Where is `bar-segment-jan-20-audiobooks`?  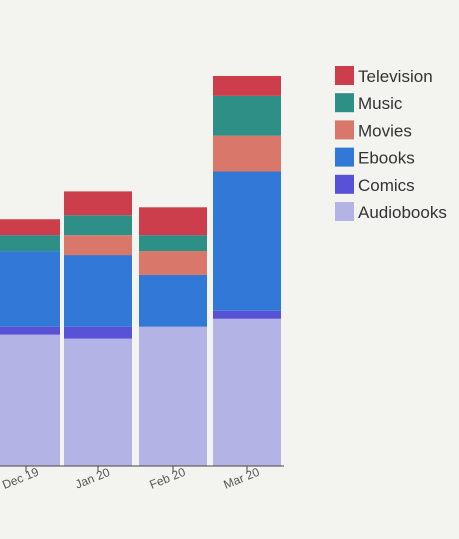
bar-segment-jan-20-audiobooks is located at coordinates (98, 402).